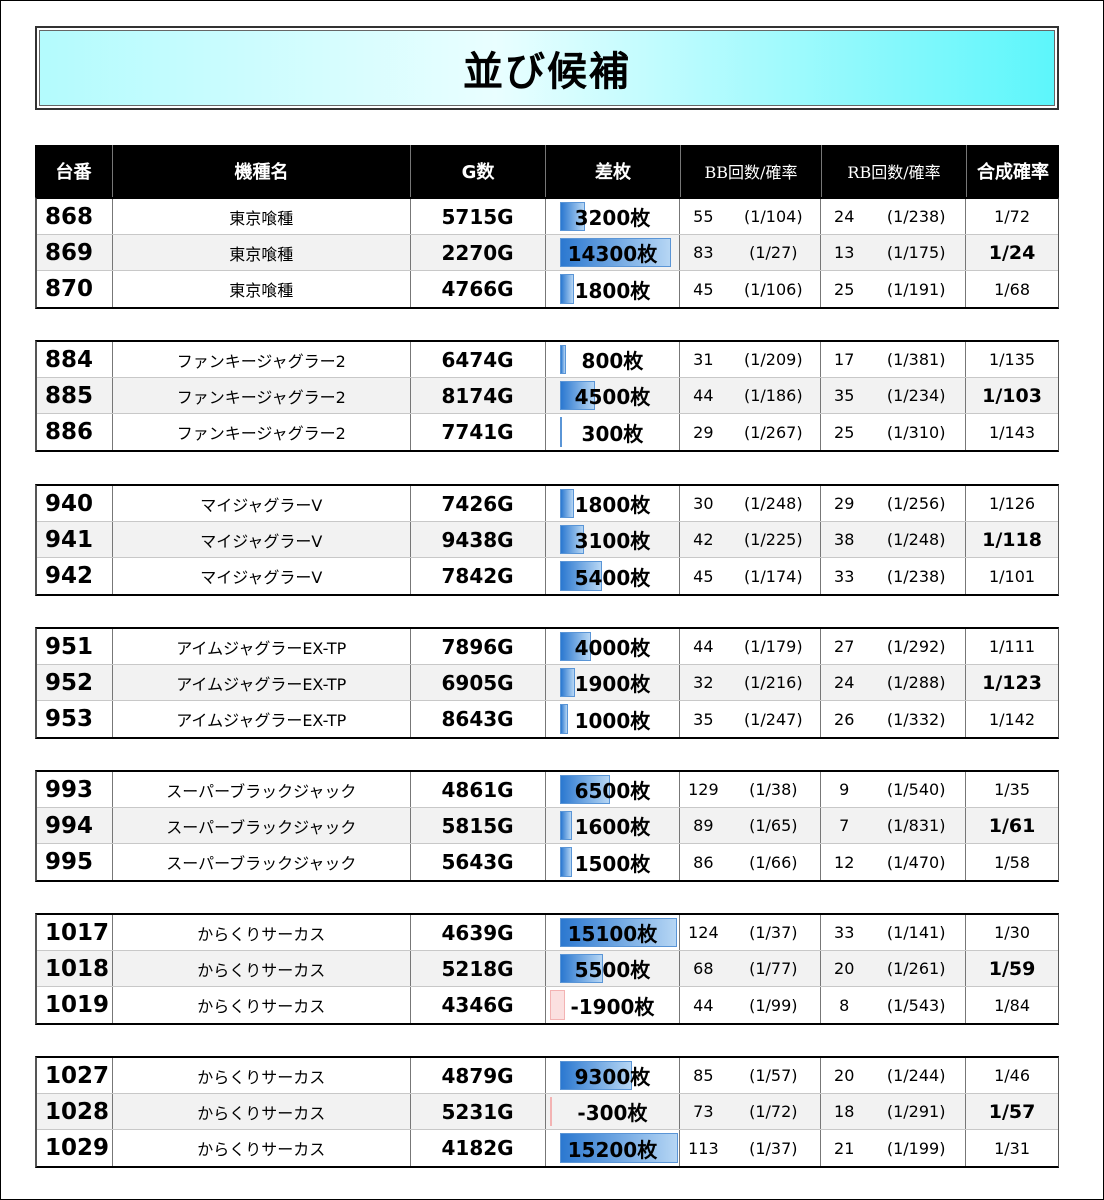 The height and width of the screenshot is (1200, 1104). Describe the element at coordinates (75, 432) in the screenshot. I see `machine-number: 886` at that location.